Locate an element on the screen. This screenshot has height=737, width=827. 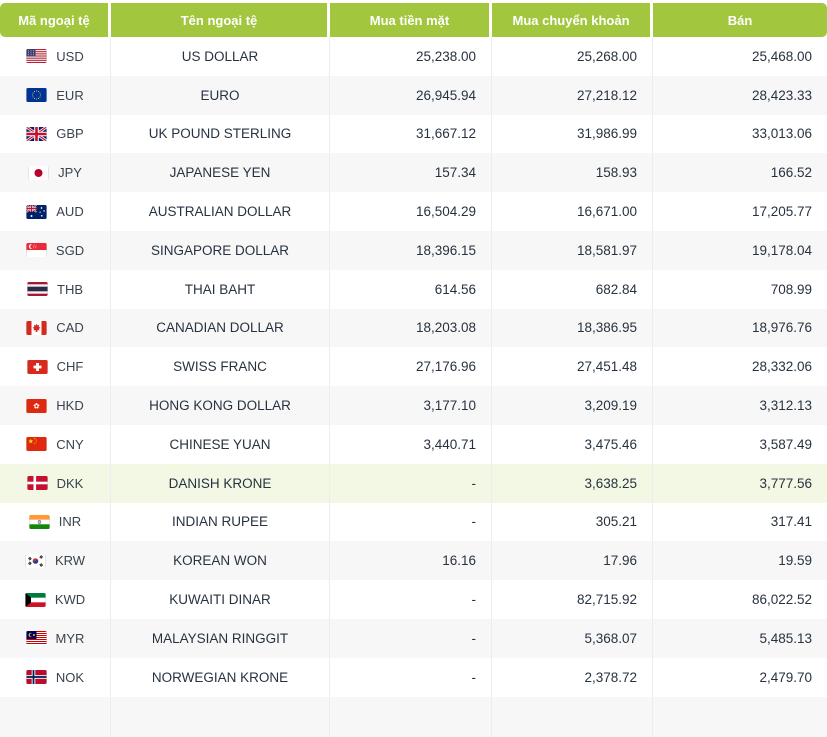
currency-code-cell: CAD is located at coordinates (55, 328).